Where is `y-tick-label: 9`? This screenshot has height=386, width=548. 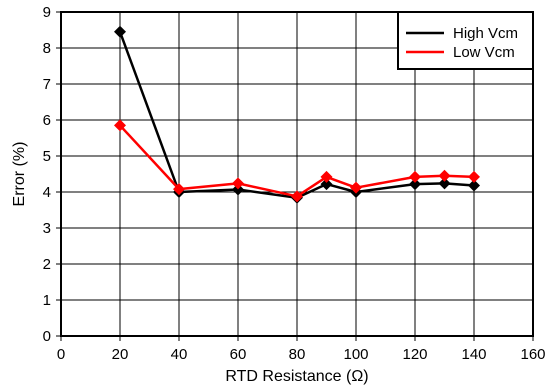 y-tick-label: 9 is located at coordinates (47, 12).